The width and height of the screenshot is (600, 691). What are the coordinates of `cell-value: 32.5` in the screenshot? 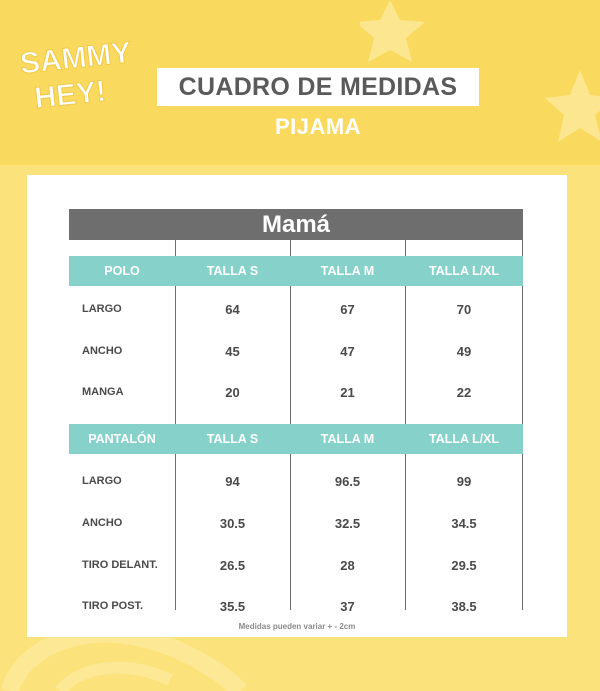 It's located at (347, 523).